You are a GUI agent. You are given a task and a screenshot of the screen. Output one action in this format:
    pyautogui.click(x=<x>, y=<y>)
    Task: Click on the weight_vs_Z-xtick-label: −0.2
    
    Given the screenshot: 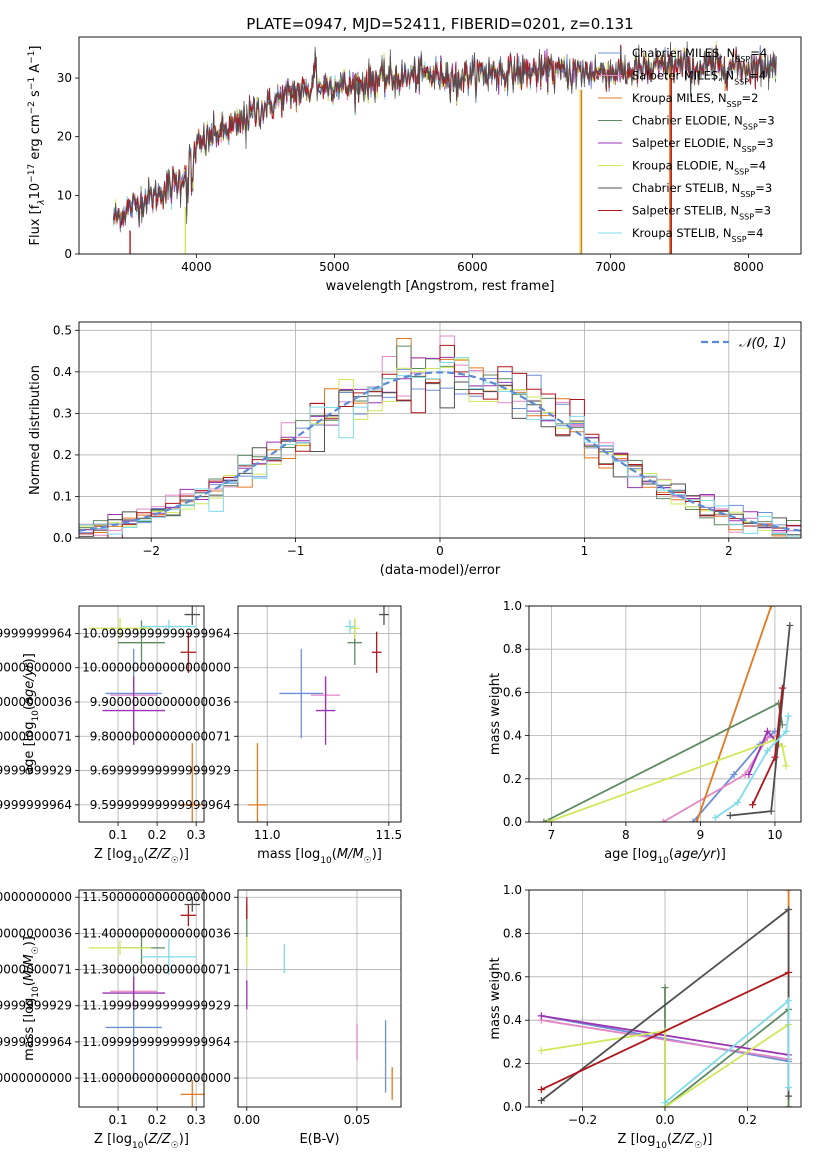 What is the action you would take?
    pyautogui.click(x=582, y=1120)
    